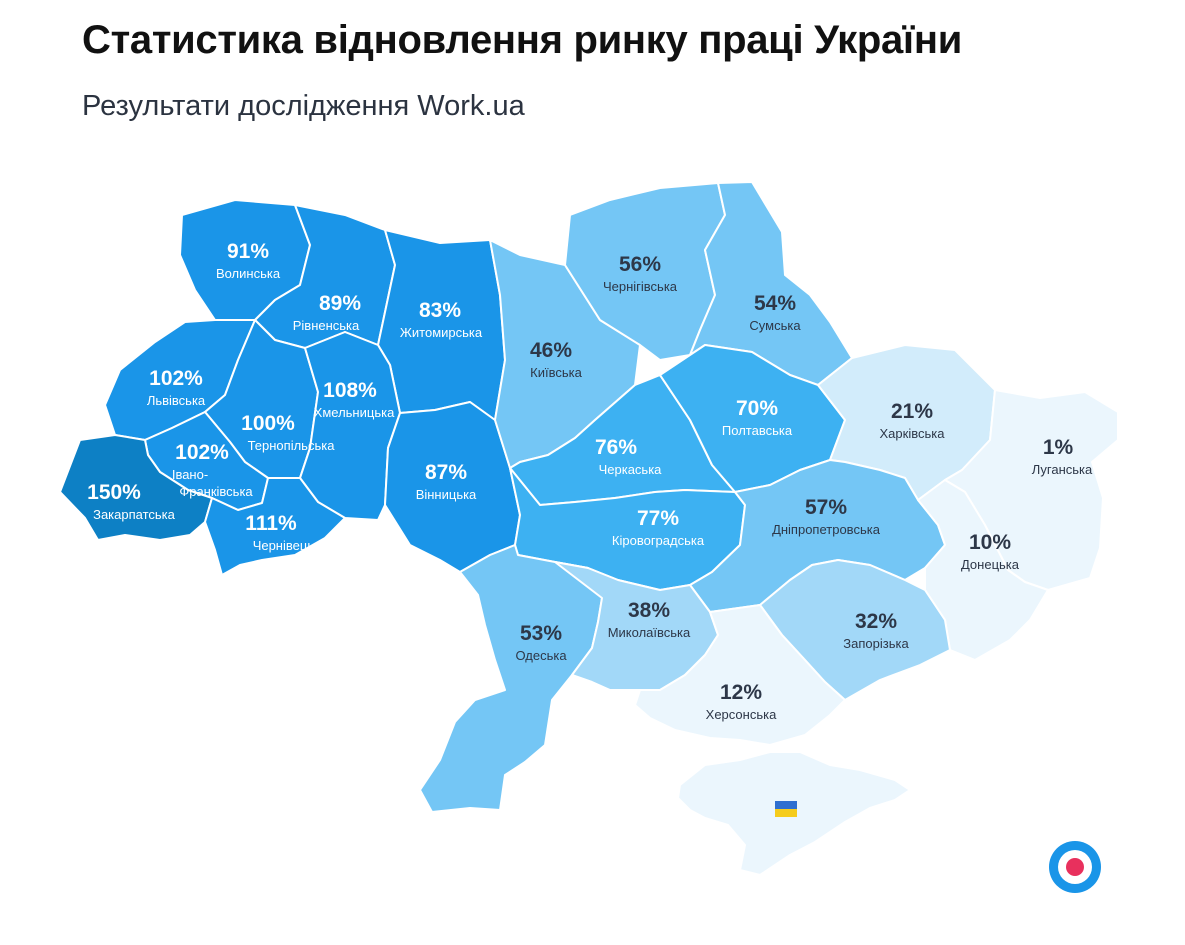 The width and height of the screenshot is (1185, 945). I want to click on region-value: 21%, so click(912, 411).